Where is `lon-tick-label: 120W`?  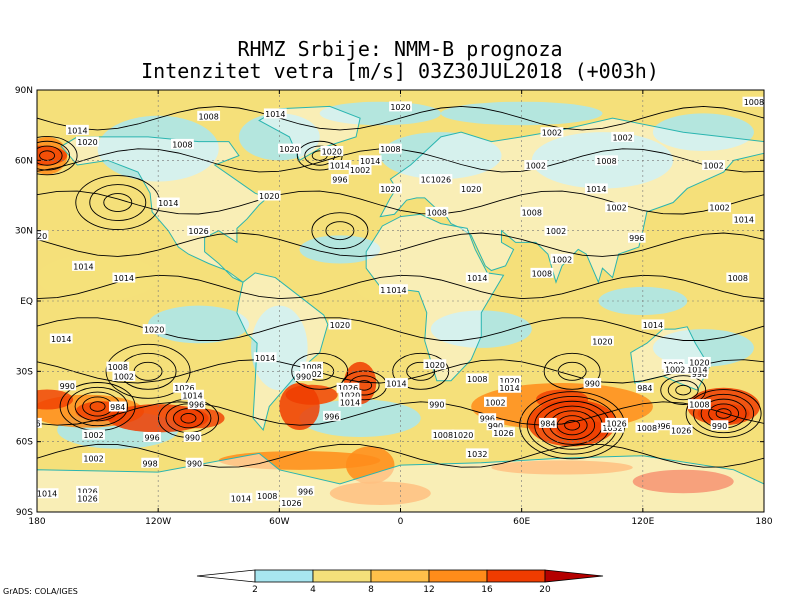 lon-tick-label: 120W is located at coordinates (158, 522).